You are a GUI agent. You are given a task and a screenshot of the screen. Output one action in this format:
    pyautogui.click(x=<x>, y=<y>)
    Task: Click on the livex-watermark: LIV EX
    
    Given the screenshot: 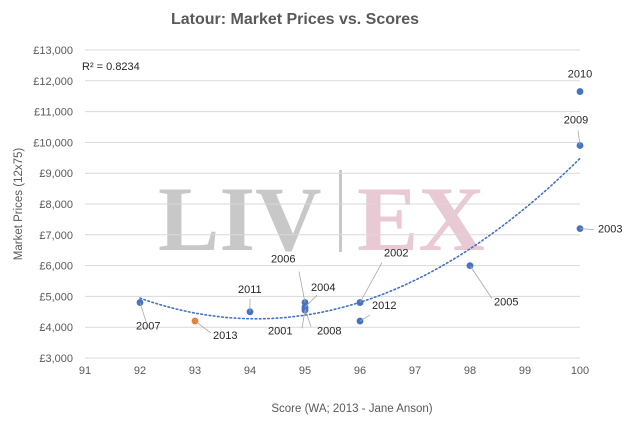 What is the action you would take?
    pyautogui.click(x=321, y=219)
    